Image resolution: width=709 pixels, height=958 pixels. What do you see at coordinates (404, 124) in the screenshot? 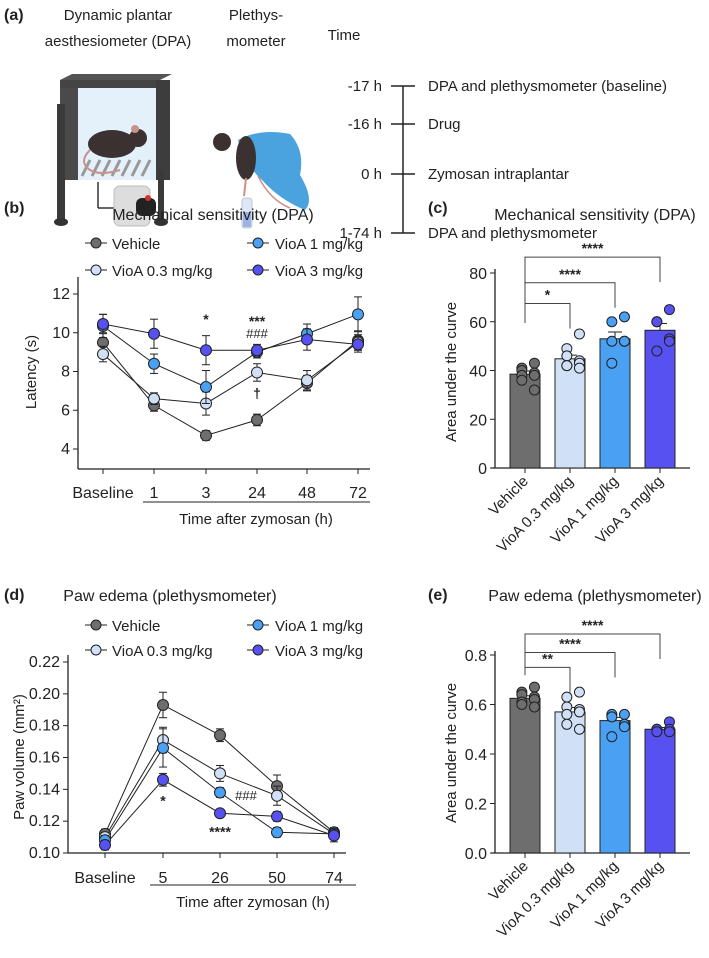
I see `timeline-item: -16 h Drug` at bounding box center [404, 124].